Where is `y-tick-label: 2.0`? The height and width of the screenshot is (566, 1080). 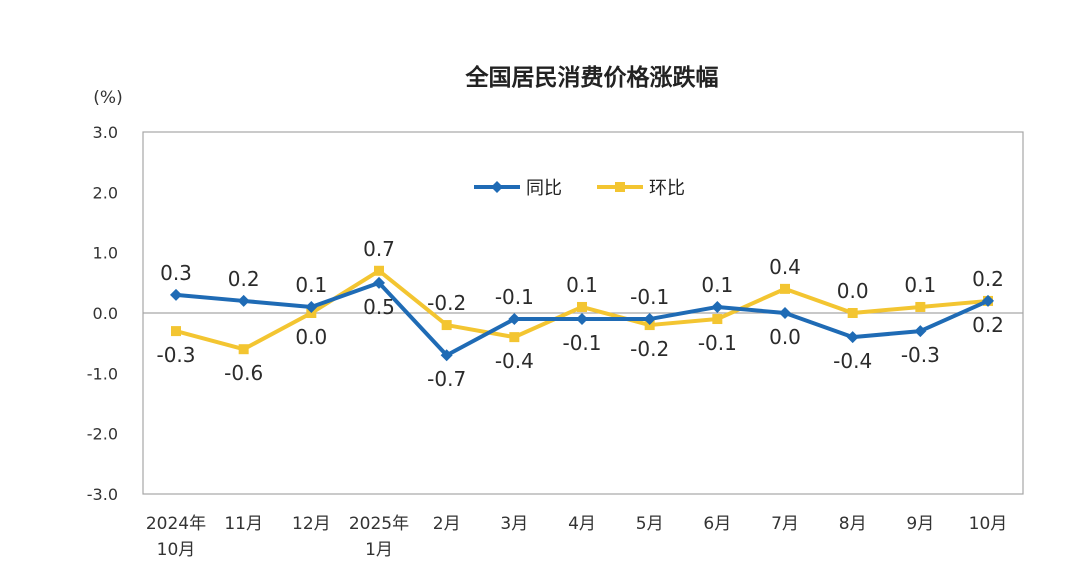
y-tick-label: 2.0 is located at coordinates (105, 192).